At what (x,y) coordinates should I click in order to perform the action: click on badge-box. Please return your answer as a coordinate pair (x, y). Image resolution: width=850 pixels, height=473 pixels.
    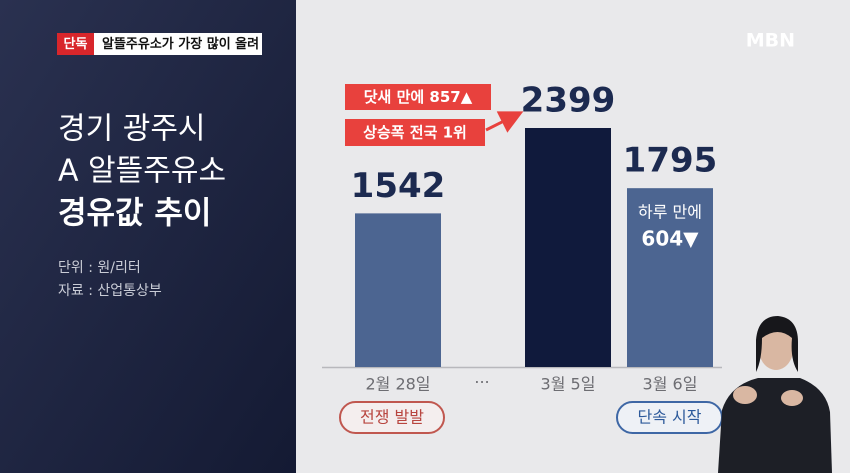
    Looking at the image, I should click on (75, 44).